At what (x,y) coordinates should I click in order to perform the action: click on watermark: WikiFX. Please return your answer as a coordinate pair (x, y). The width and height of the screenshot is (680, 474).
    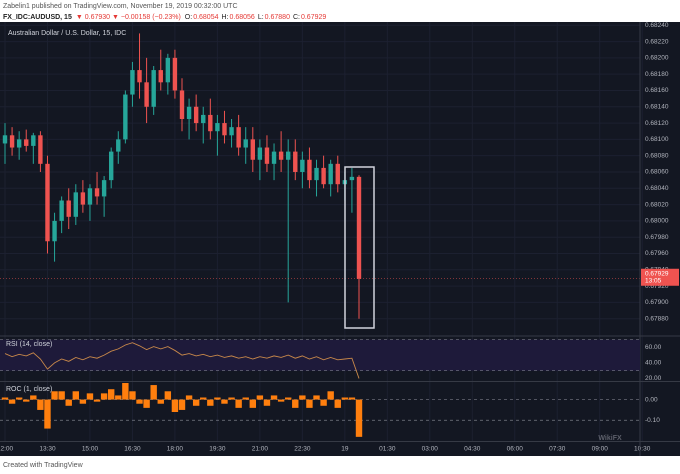
    Looking at the image, I should click on (610, 438).